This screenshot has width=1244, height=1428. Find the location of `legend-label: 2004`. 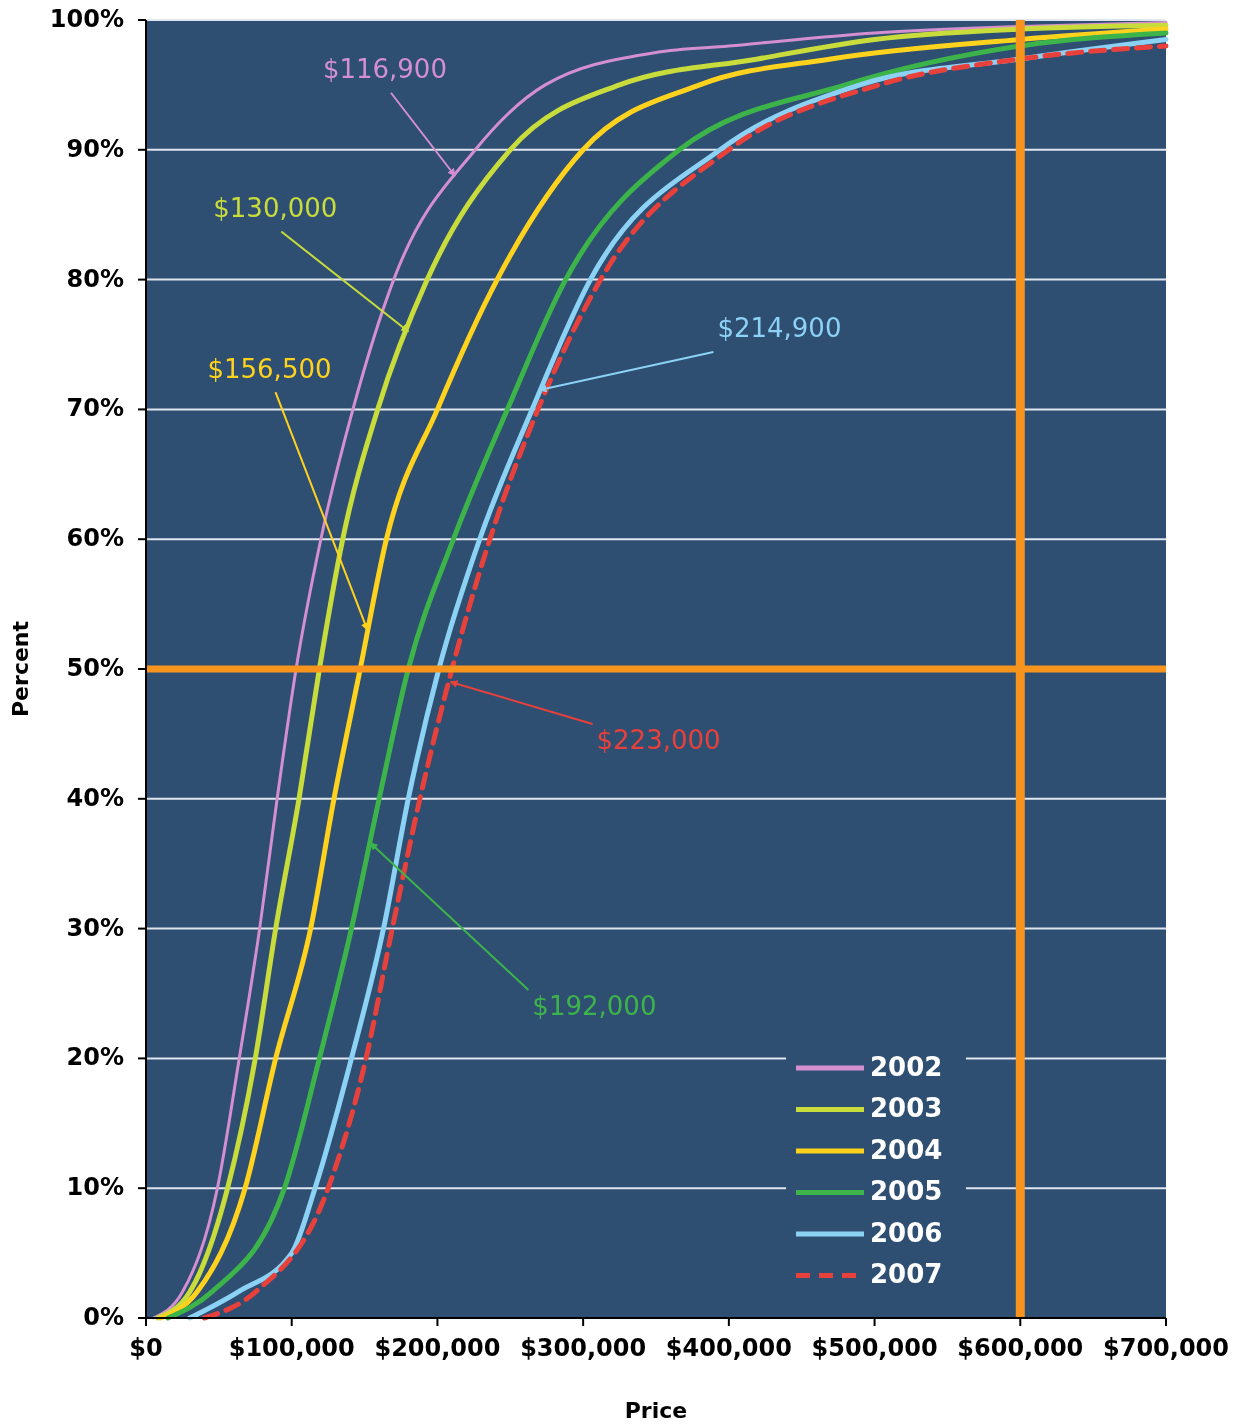

legend-label: 2004 is located at coordinates (906, 1149).